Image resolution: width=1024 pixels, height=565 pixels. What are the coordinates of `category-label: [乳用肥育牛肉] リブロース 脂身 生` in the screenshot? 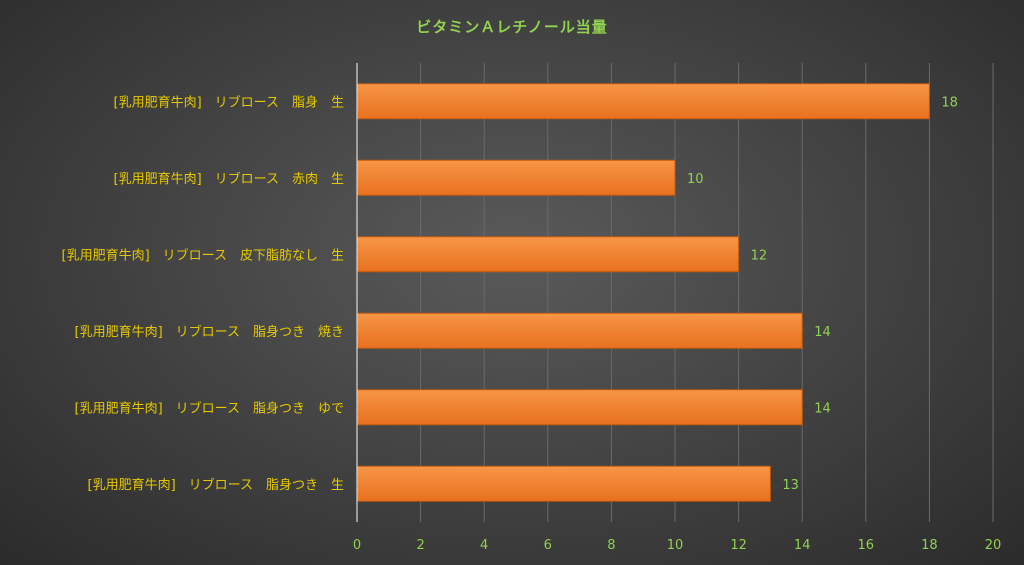 It's located at (229, 102).